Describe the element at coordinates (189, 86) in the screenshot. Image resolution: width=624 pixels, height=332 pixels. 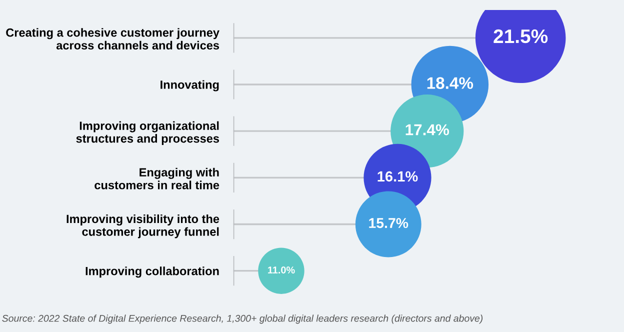
I see `category-label: Innovating` at that location.